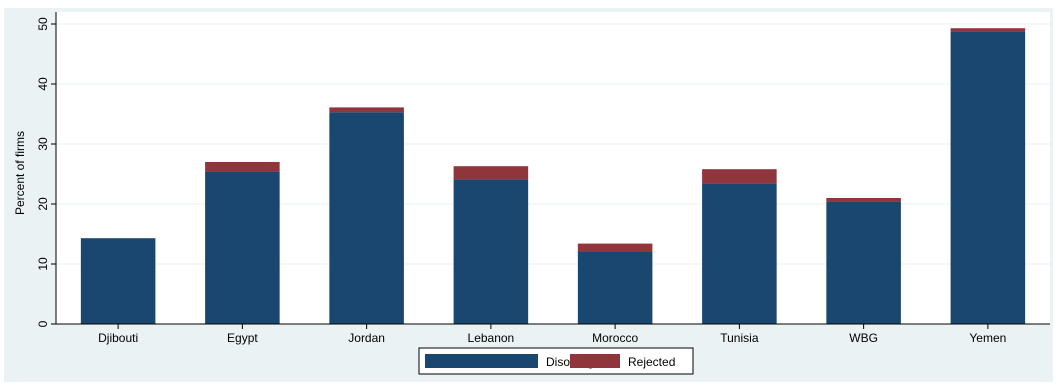  What do you see at coordinates (491, 251) in the screenshot?
I see `bar-disouraged-lebanon` at bounding box center [491, 251].